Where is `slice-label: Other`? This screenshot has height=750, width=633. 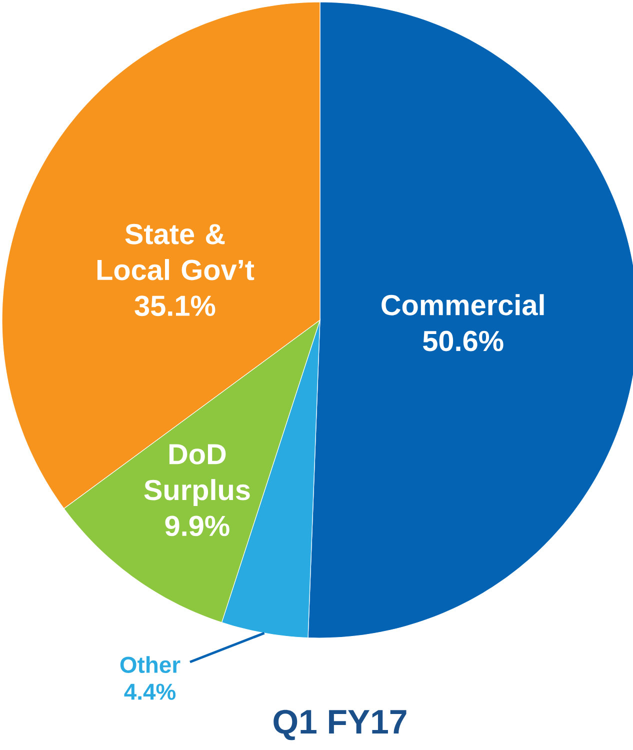 slice-label: Other is located at coordinates (150, 664).